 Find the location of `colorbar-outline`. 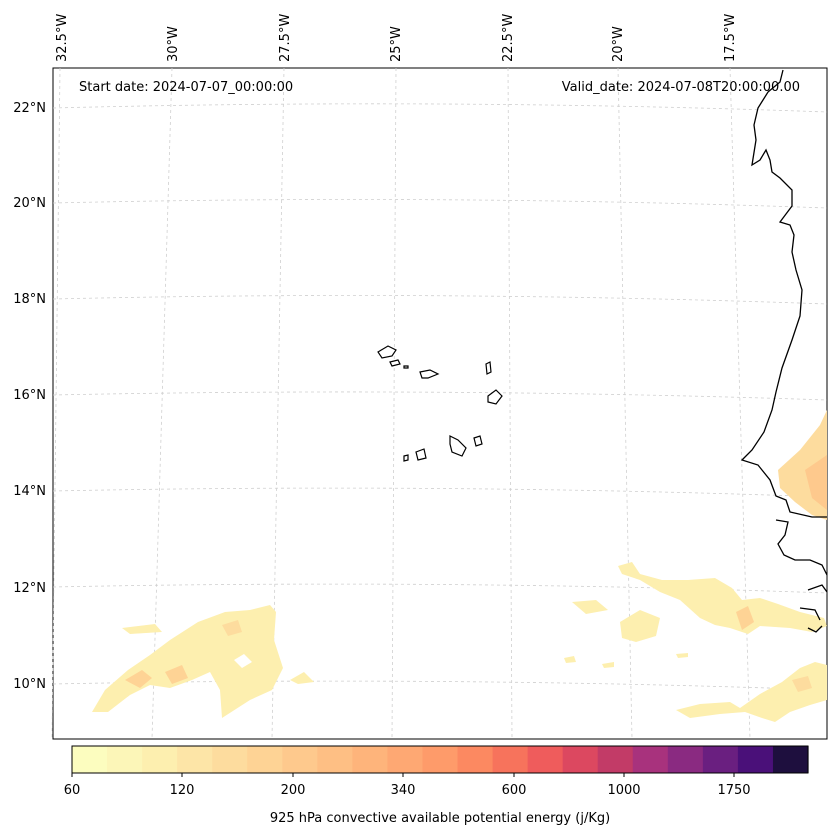

colorbar-outline is located at coordinates (440, 759).